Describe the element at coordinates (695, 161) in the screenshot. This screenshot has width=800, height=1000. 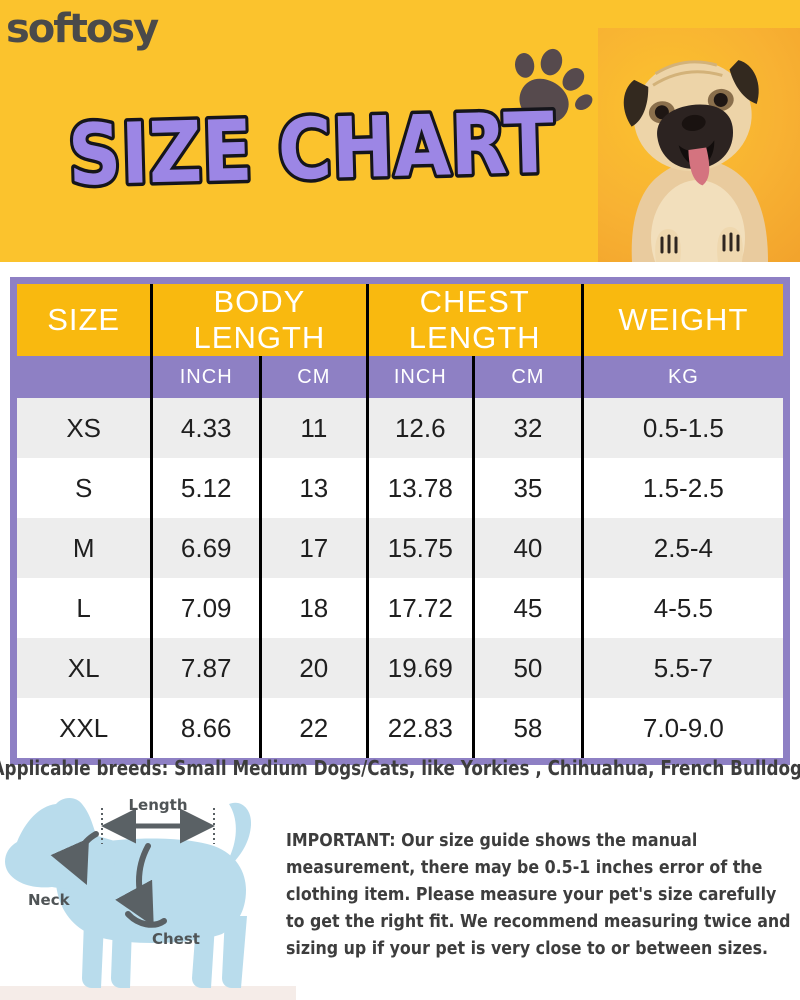
I see `pug-illustration` at that location.